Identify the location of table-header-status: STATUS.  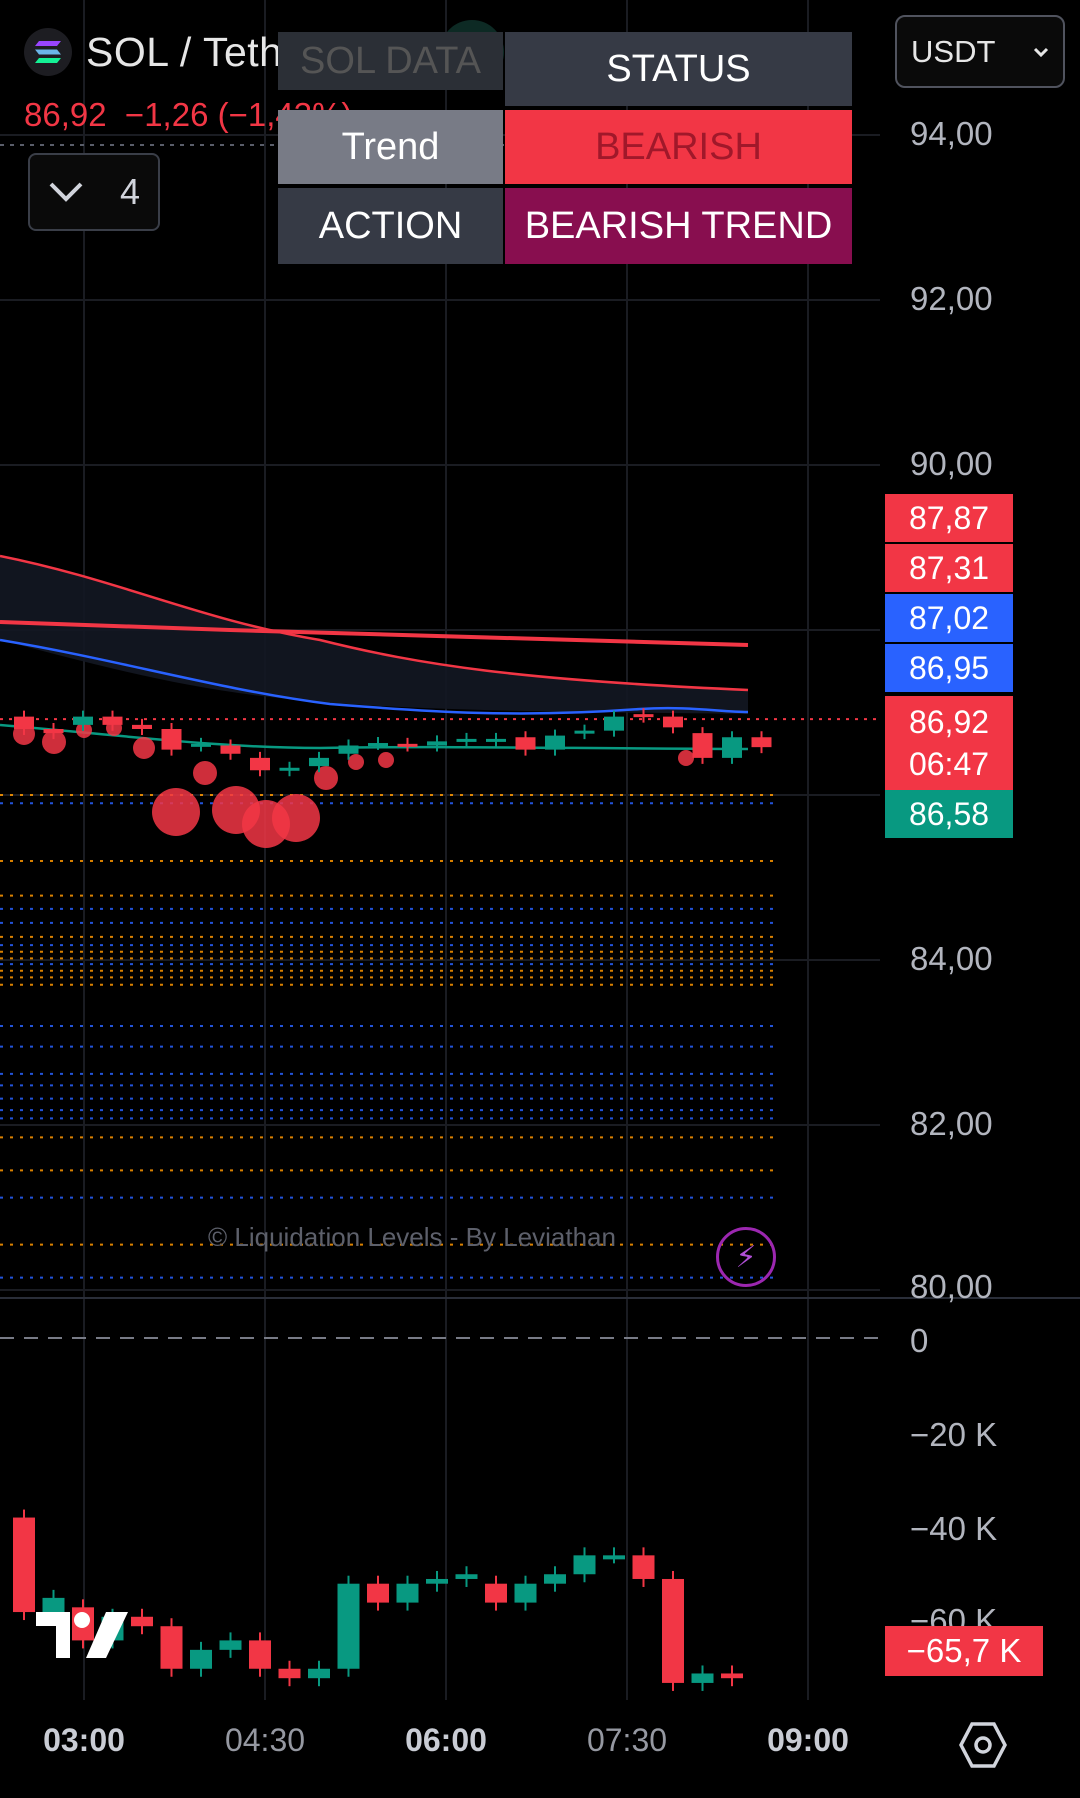
(678, 69).